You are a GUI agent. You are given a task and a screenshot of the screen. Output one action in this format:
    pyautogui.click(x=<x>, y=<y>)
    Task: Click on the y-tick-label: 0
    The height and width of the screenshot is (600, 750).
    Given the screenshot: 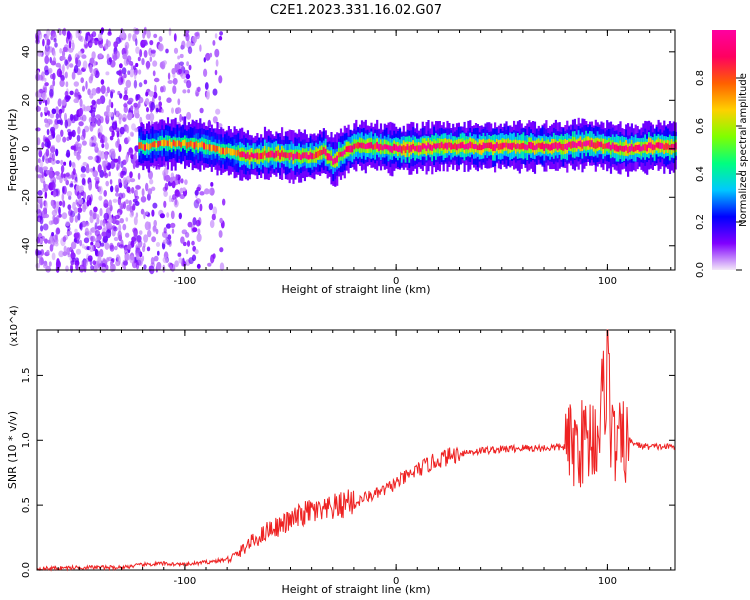 What is the action you would take?
    pyautogui.click(x=26, y=149)
    